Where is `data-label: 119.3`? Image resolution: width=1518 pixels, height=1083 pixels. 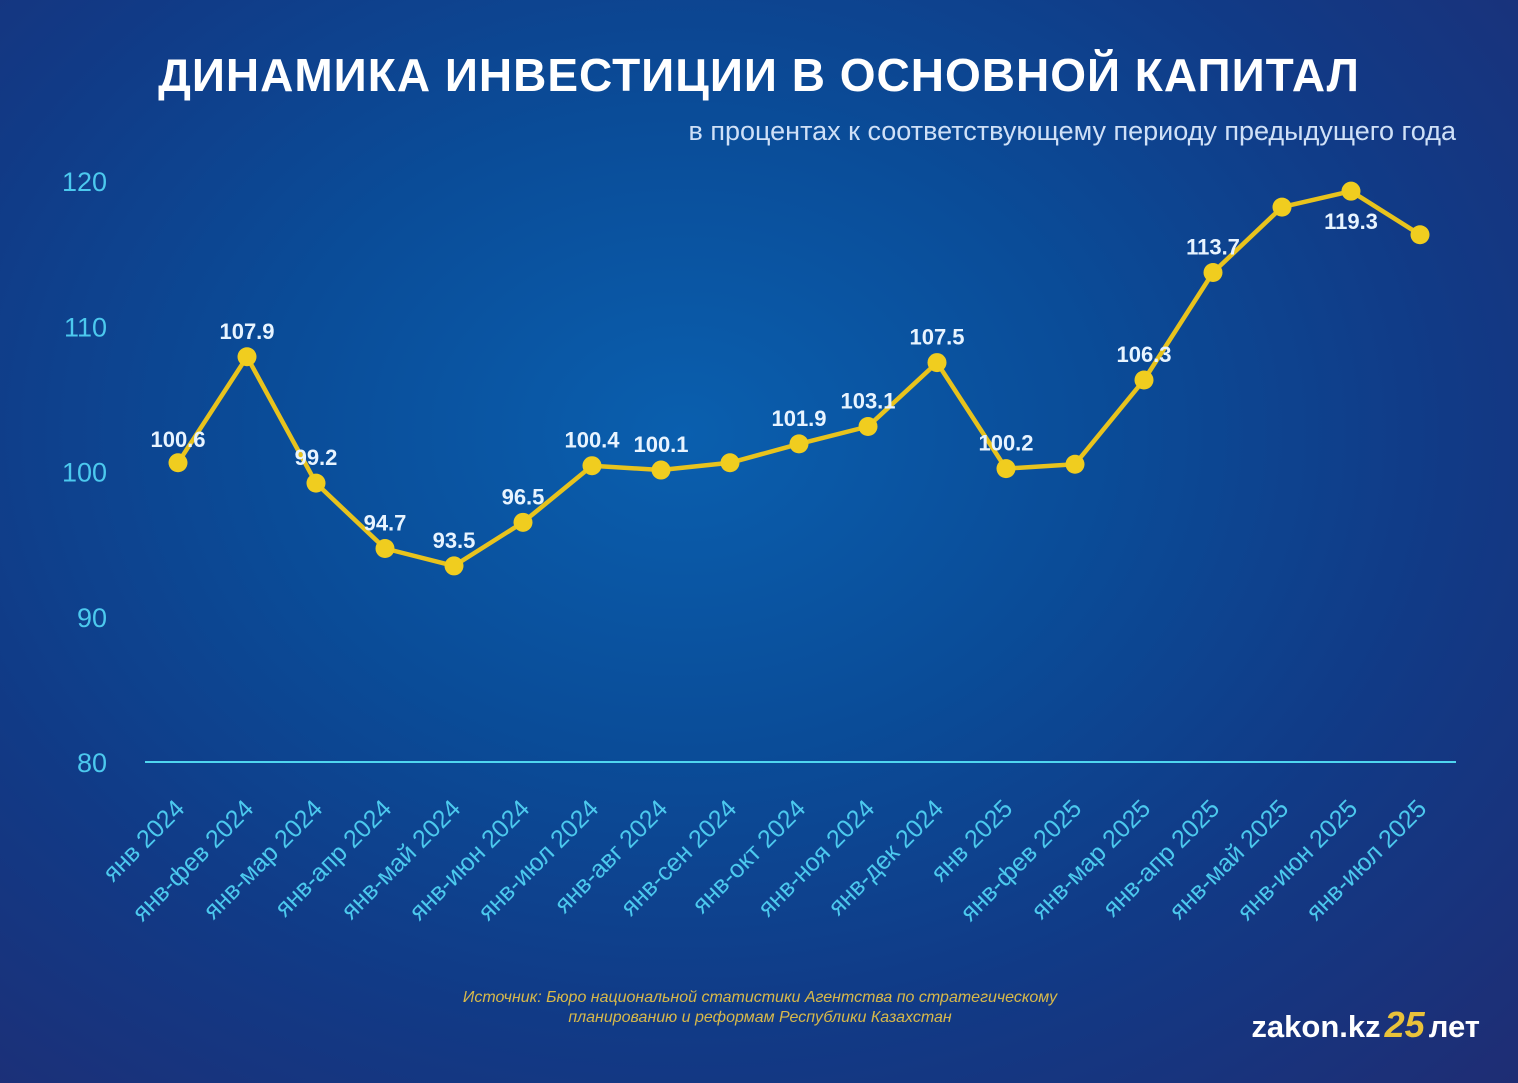
data-label: 119.3 is located at coordinates (1351, 221).